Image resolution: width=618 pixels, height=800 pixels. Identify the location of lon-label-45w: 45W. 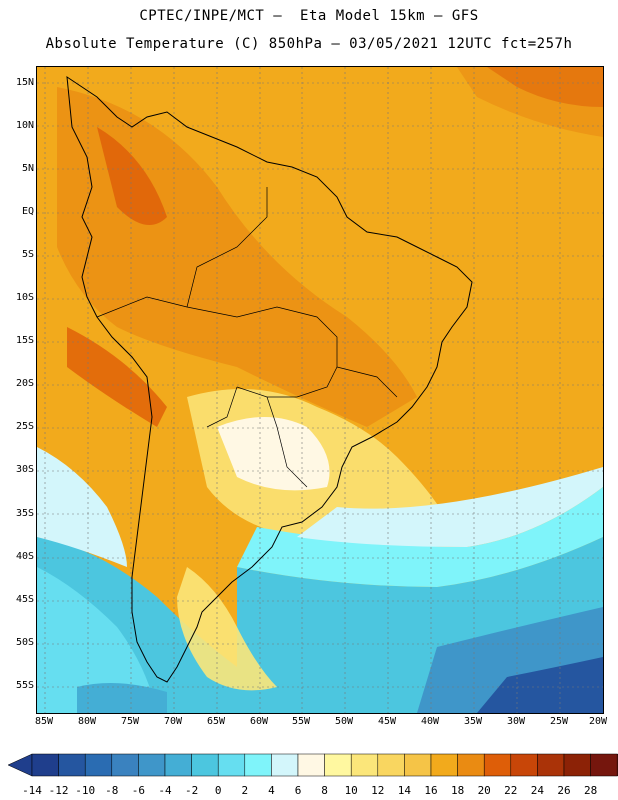
(387, 721).